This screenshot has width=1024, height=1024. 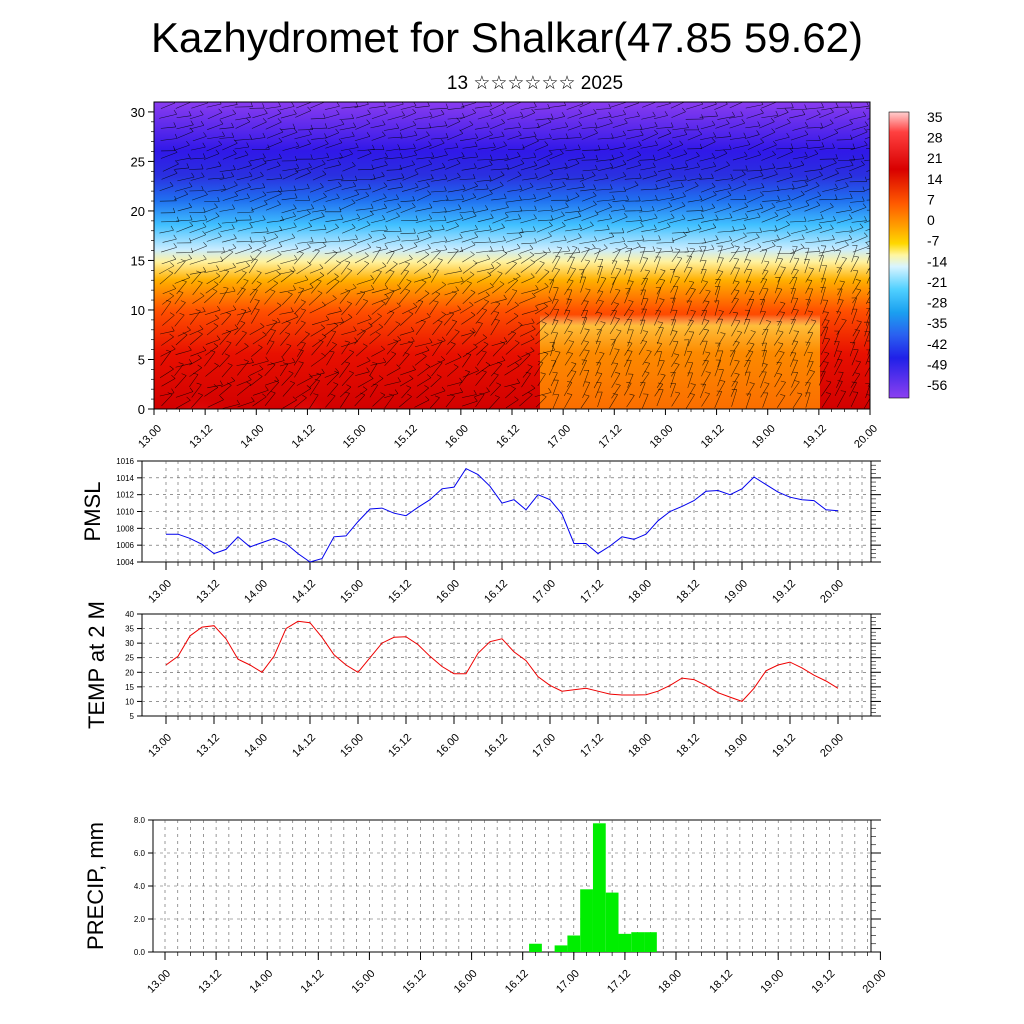 I want to click on heatmap-warm-orange-region, so click(x=680, y=314).